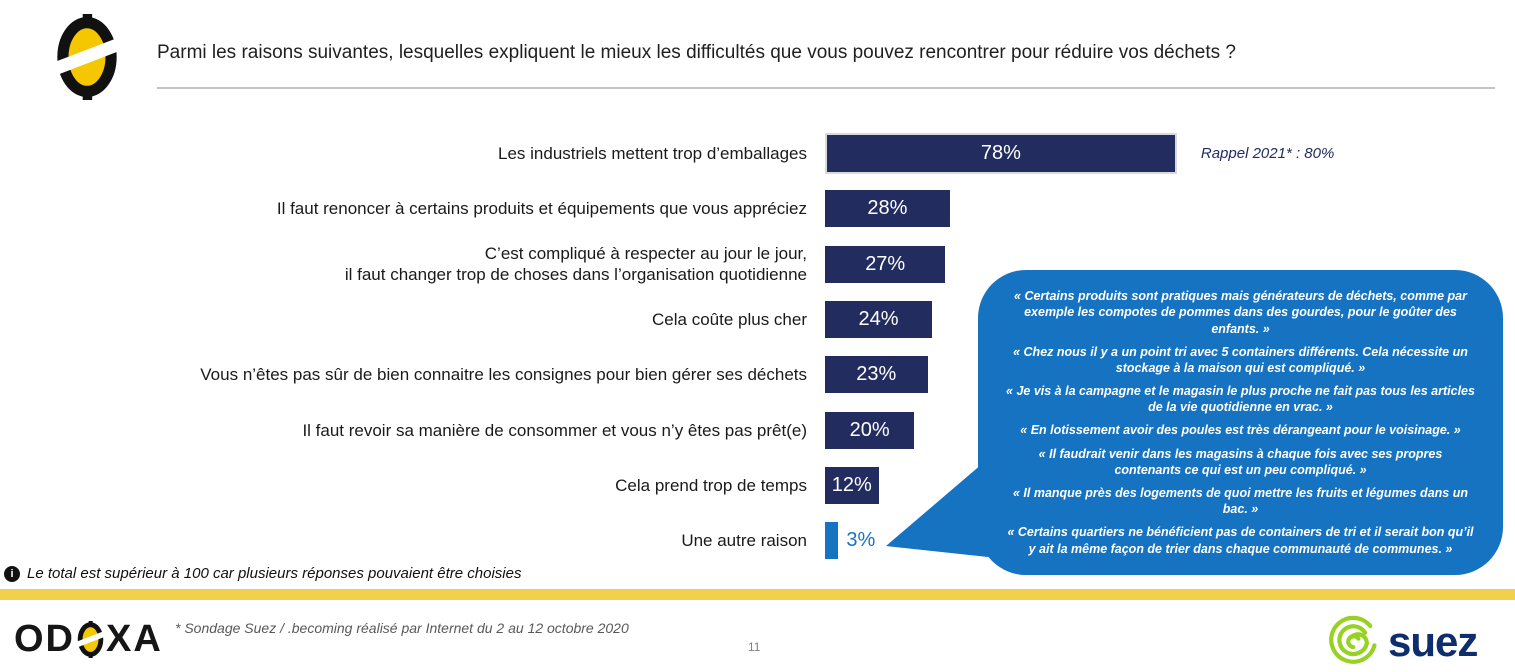 The width and height of the screenshot is (1515, 672). I want to click on bar-value: 28%, so click(887, 208).